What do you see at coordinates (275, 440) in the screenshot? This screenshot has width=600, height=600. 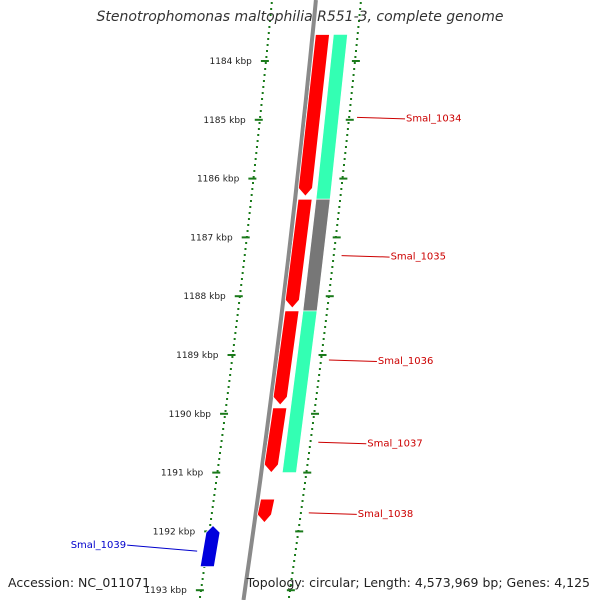 I see `gene-arrow-forward` at bounding box center [275, 440].